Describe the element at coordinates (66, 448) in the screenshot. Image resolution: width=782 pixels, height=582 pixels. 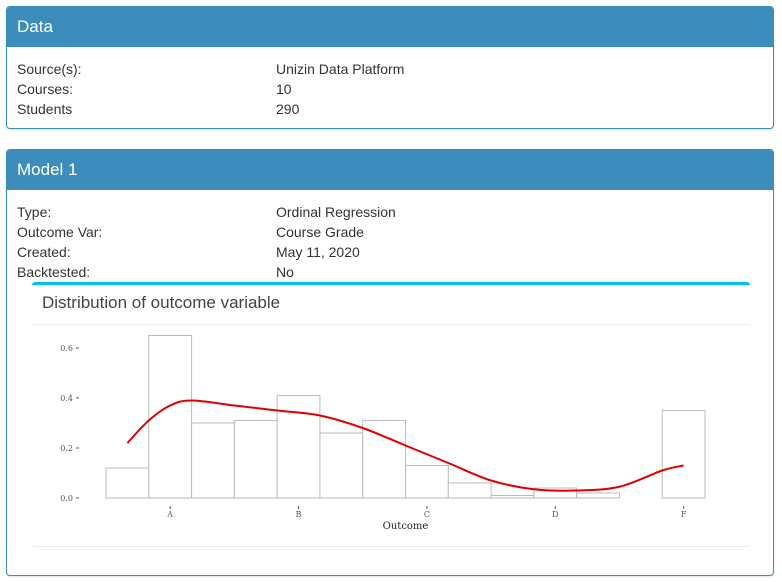
I see `y-axis-tick-label: 0.2` at that location.